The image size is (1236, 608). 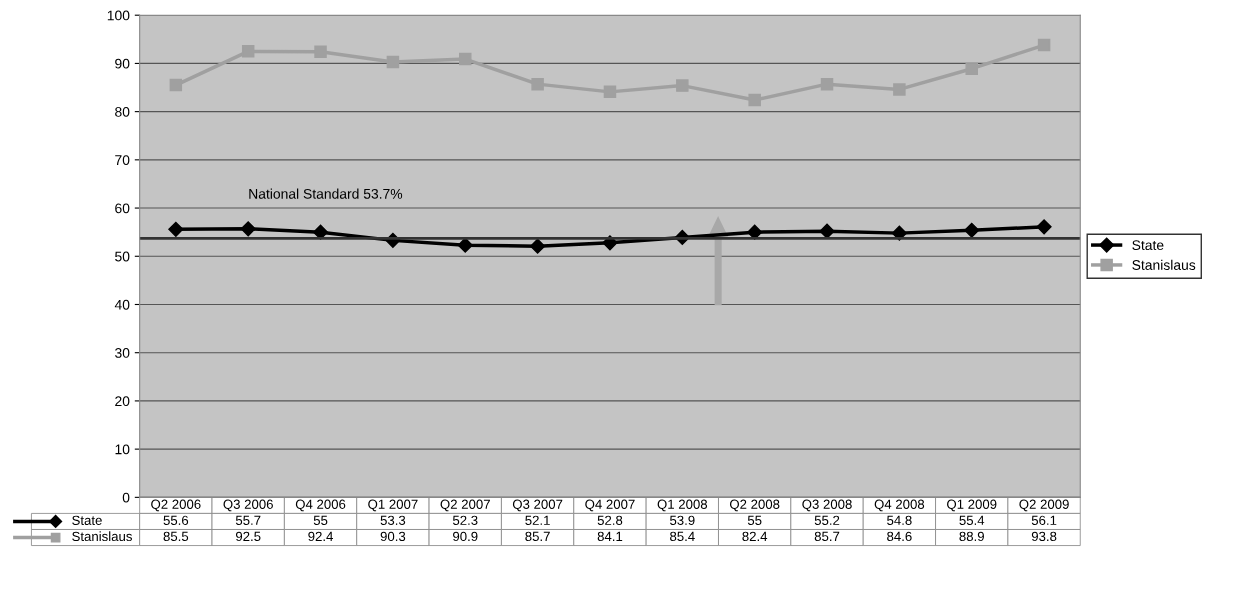 What do you see at coordinates (393, 536) in the screenshot?
I see `data-label: 90.3` at bounding box center [393, 536].